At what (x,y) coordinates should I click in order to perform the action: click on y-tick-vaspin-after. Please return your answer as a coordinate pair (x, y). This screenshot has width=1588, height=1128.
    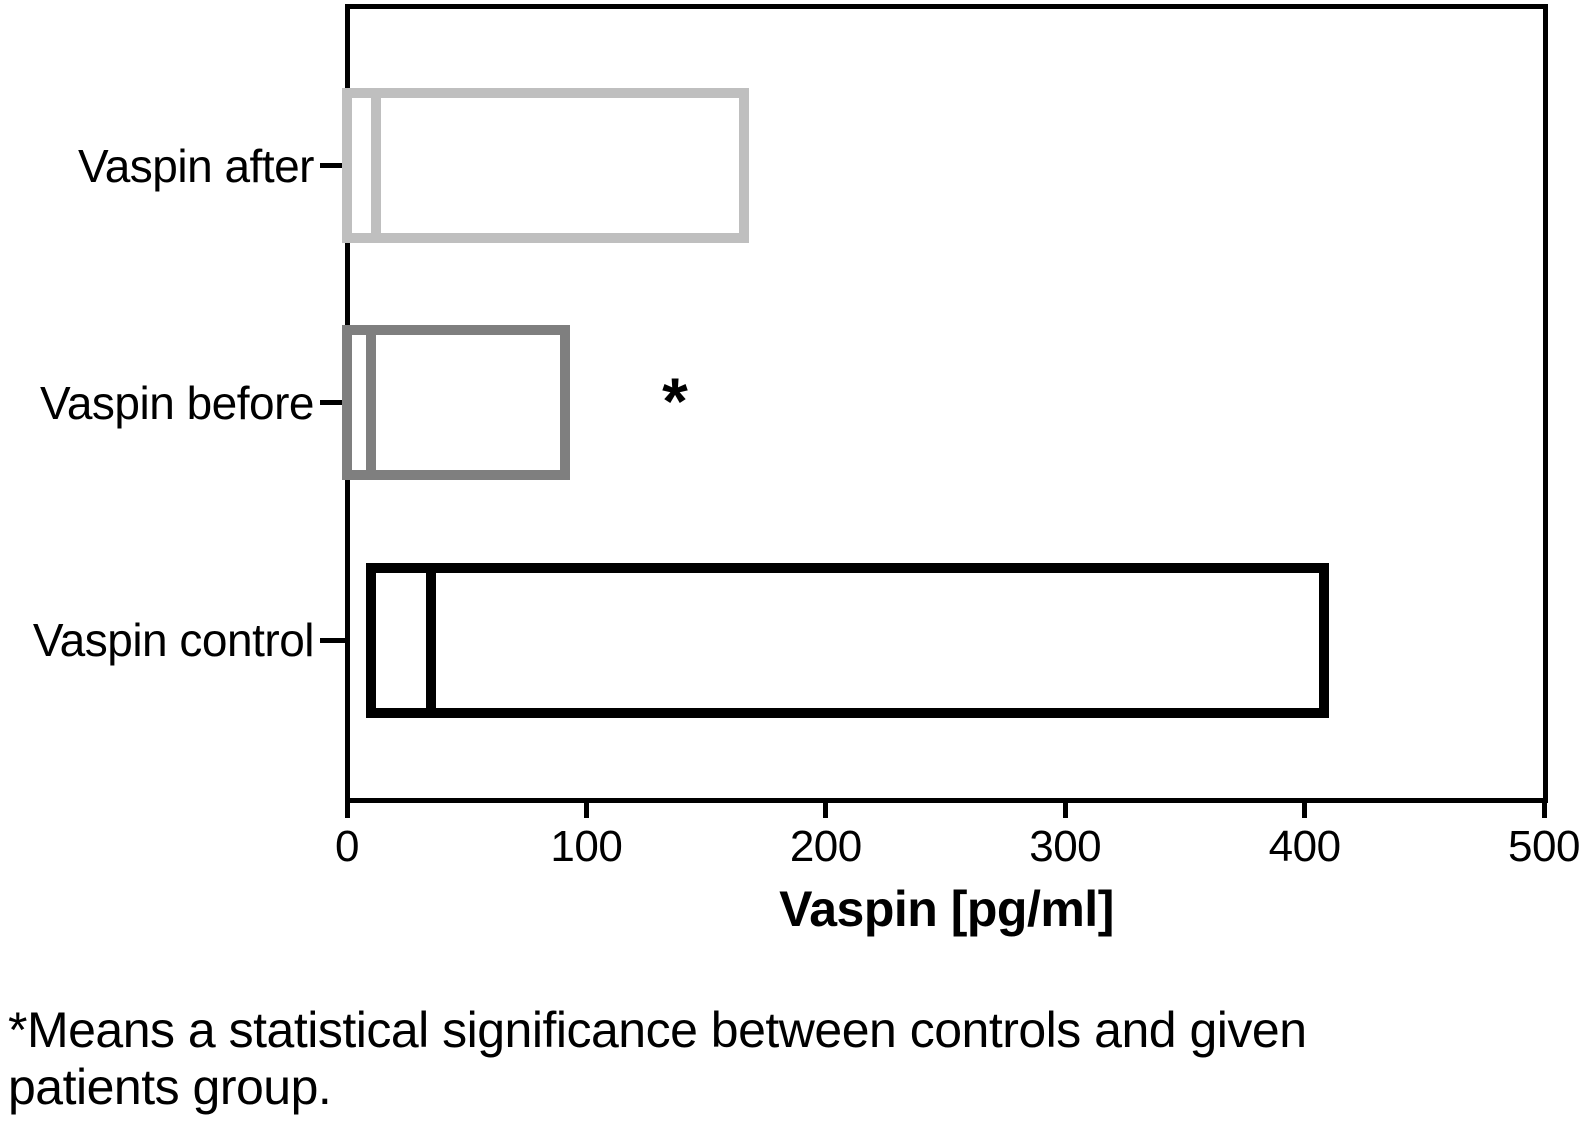
    Looking at the image, I should click on (333, 165).